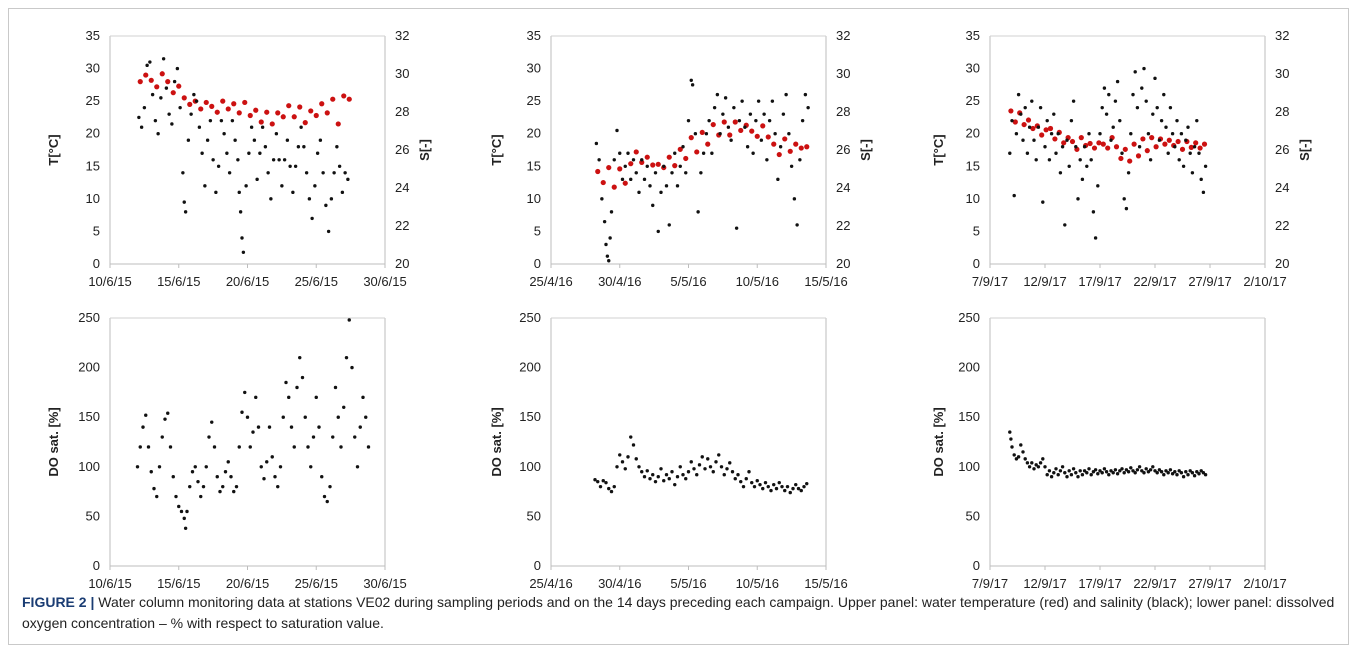 The width and height of the screenshot is (1357, 658). What do you see at coordinates (619, 583) in the screenshot?
I see `x-tick-label: 30/4/16` at bounding box center [619, 583].